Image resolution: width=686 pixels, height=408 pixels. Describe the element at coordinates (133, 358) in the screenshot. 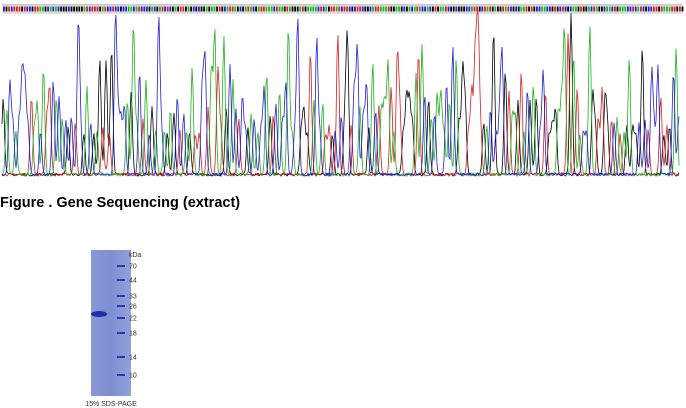

I see `marker-label: 14` at that location.